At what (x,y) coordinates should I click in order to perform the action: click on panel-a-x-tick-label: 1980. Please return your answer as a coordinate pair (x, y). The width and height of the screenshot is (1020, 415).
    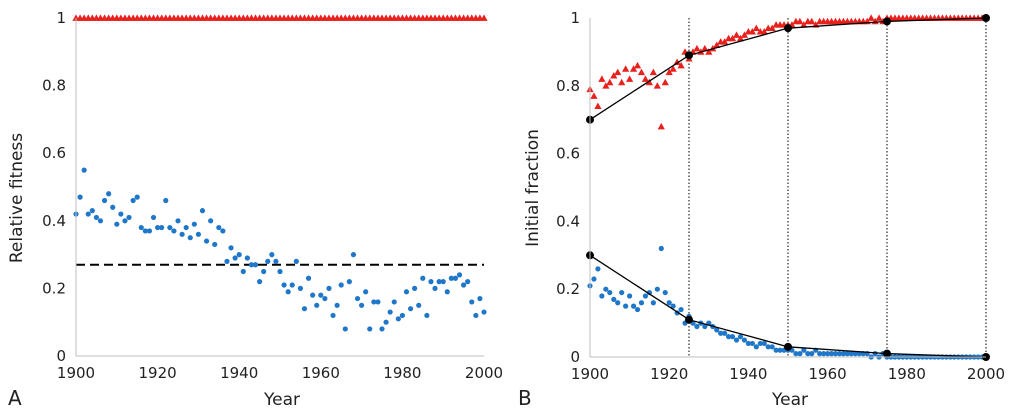
    Looking at the image, I should click on (402, 373).